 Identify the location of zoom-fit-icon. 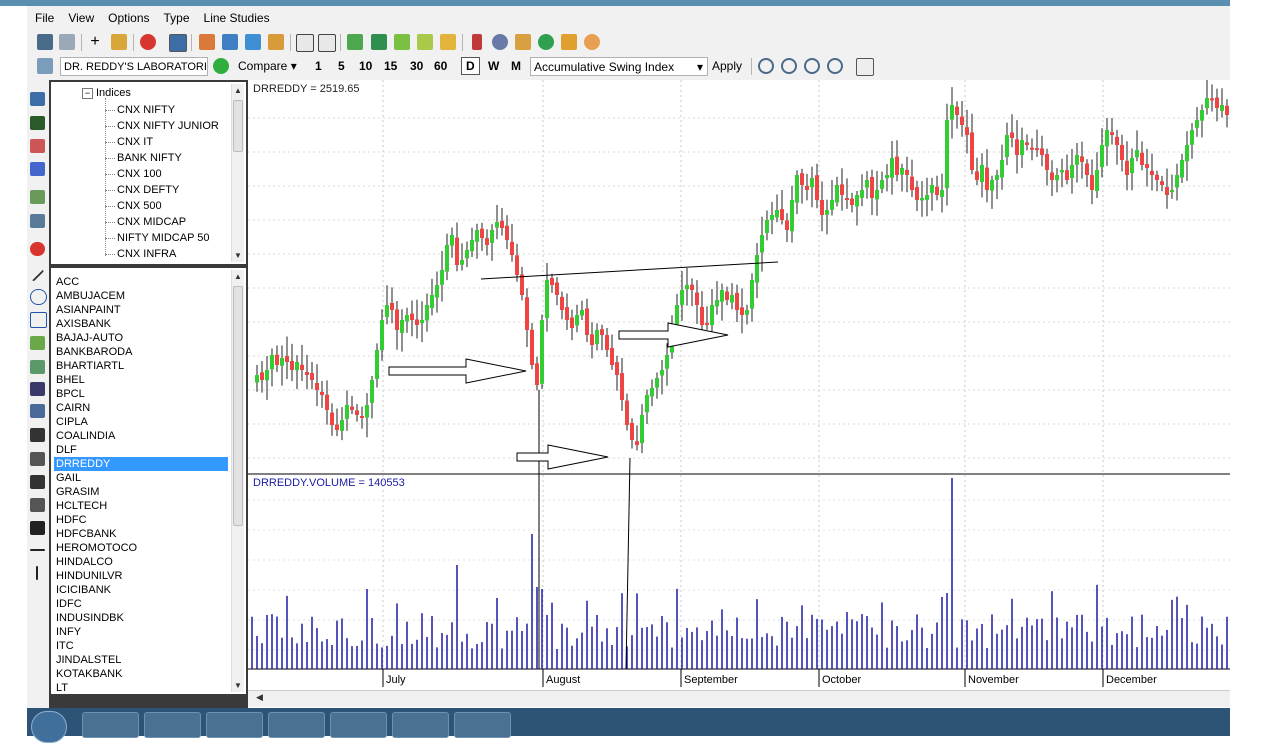
(812, 66).